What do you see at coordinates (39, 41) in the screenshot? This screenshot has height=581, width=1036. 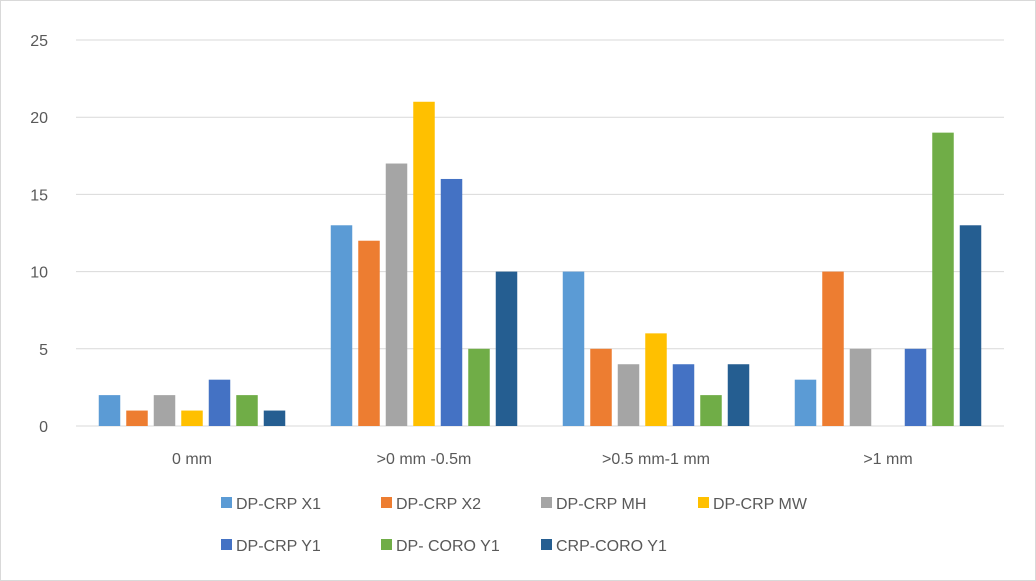 I see `y-tick-label: 25` at bounding box center [39, 41].